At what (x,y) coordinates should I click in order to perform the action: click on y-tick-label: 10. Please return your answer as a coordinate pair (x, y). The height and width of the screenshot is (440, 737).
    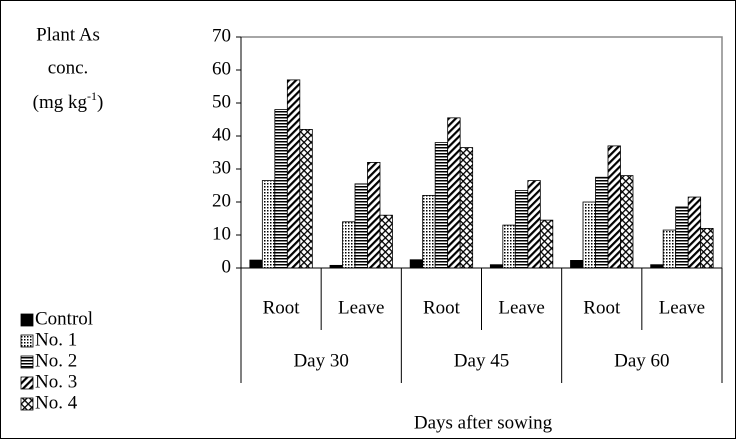
    Looking at the image, I should click on (221, 233).